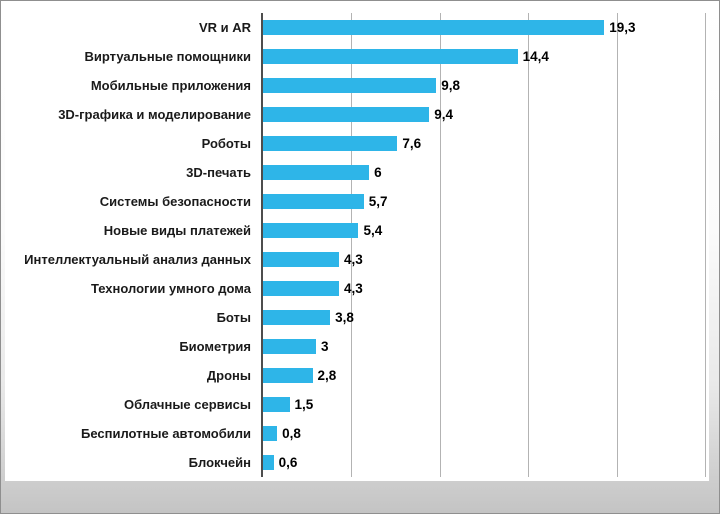 Image resolution: width=720 pixels, height=514 pixels. I want to click on bar-row: VR и AR 19,3, so click(355, 27).